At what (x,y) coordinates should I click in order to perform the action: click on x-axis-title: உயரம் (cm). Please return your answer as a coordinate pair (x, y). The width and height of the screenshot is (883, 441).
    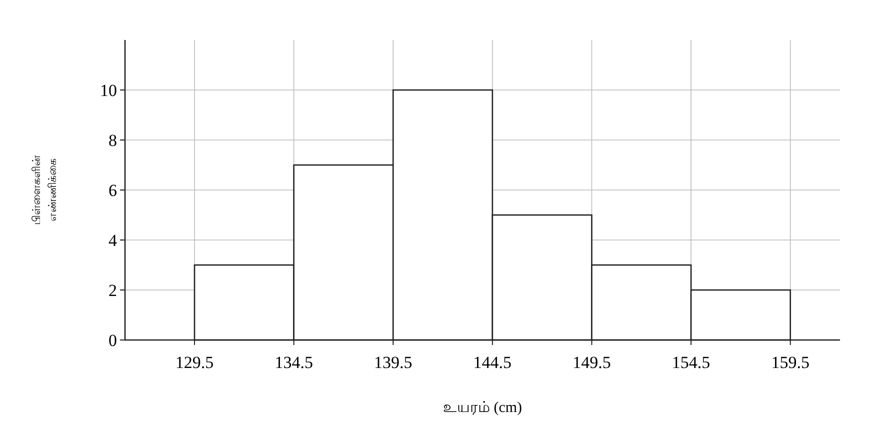
    Looking at the image, I should click on (482, 408).